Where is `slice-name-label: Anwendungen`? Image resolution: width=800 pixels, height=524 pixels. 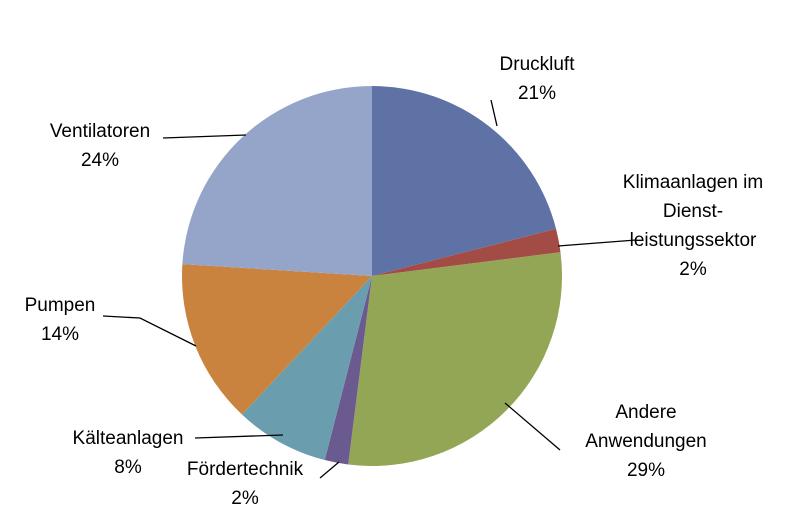 slice-name-label: Anwendungen is located at coordinates (646, 441).